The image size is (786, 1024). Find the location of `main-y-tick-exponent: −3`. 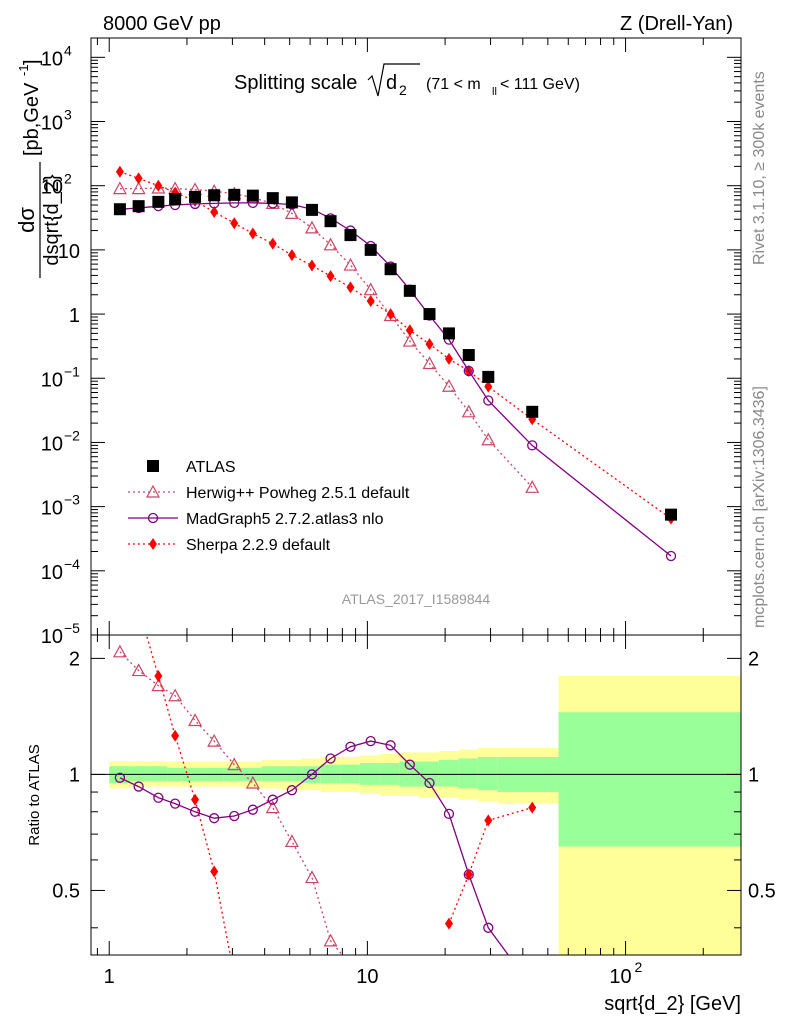

main-y-tick-exponent: −3 is located at coordinates (72, 500).